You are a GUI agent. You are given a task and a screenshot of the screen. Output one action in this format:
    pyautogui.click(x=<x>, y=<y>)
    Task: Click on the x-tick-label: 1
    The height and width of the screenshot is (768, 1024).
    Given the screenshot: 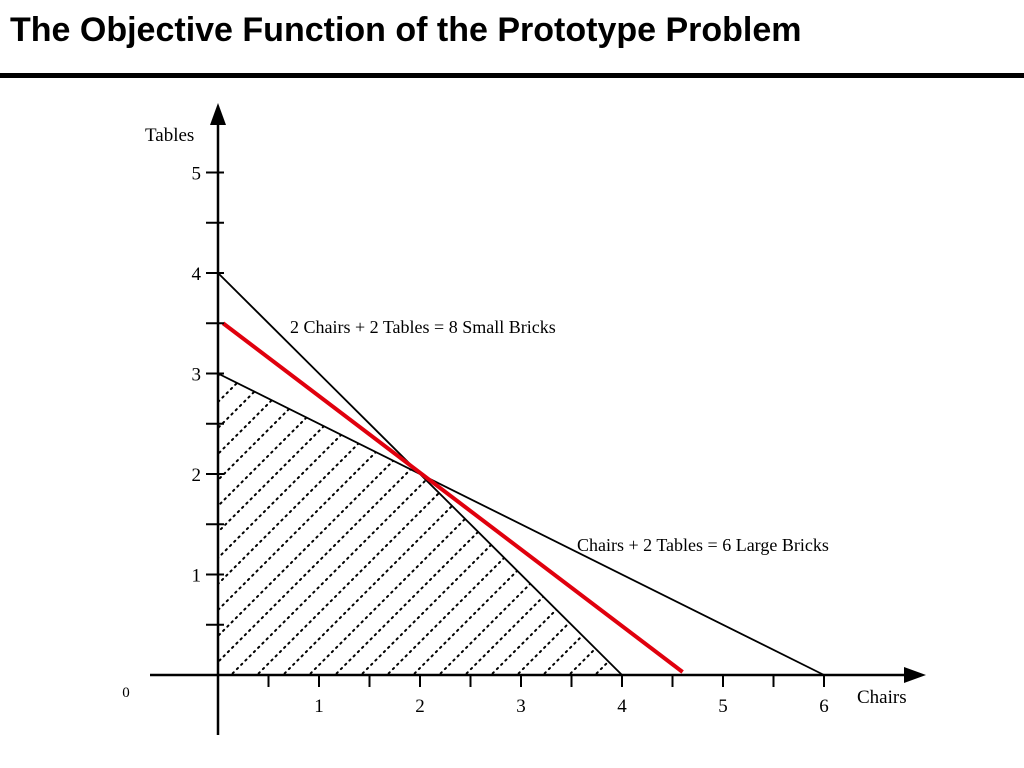 What is the action you would take?
    pyautogui.click(x=319, y=706)
    